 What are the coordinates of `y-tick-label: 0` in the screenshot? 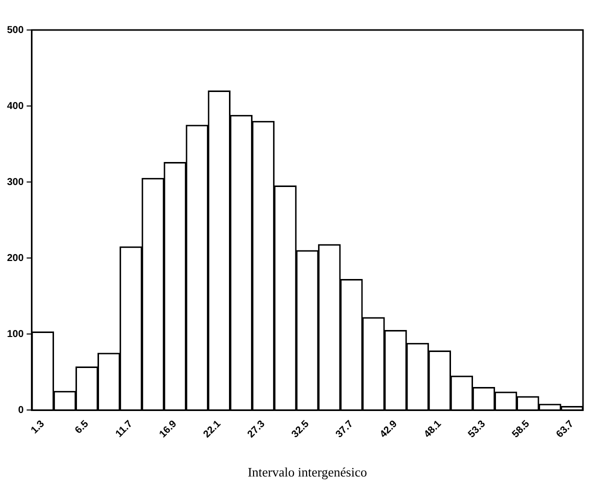 It's located at (21, 410).